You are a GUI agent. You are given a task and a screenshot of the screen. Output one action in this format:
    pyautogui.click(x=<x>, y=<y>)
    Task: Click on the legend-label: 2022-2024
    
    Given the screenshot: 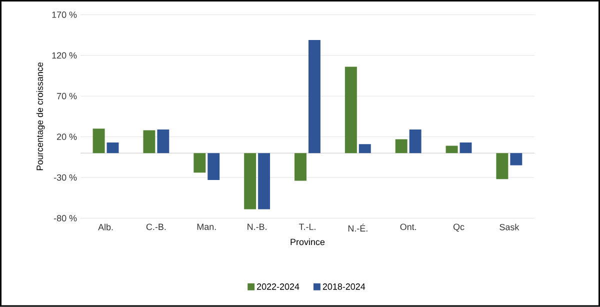 What is the action you would take?
    pyautogui.click(x=278, y=287)
    